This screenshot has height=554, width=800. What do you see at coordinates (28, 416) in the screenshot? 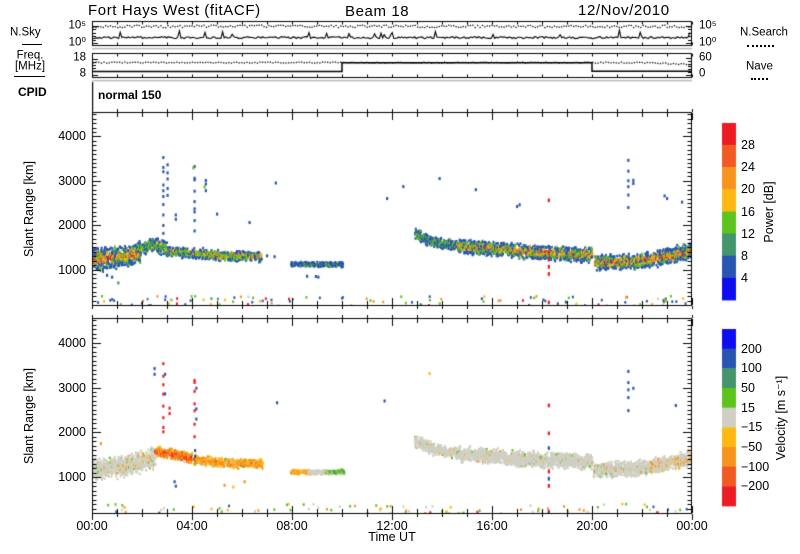
I see `velocity-yaxis-label: Slant Range [km]` at bounding box center [28, 416].